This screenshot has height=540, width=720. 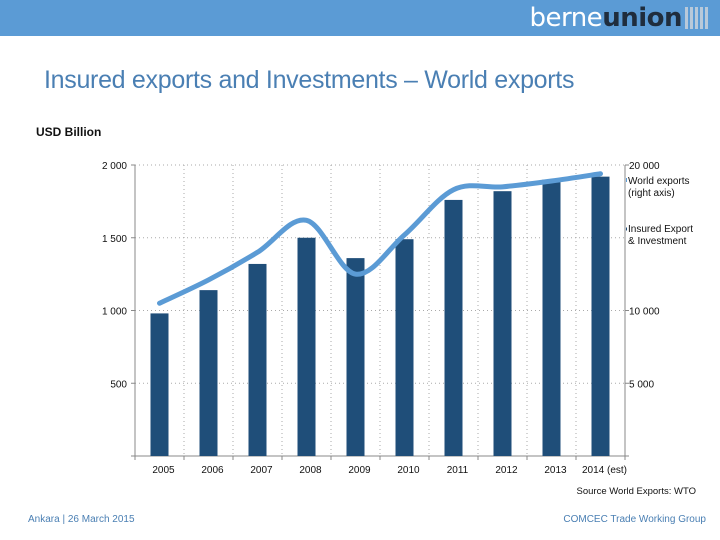 What do you see at coordinates (659, 187) in the screenshot?
I see `legend-world-exports: World exports (right axis)` at bounding box center [659, 187].